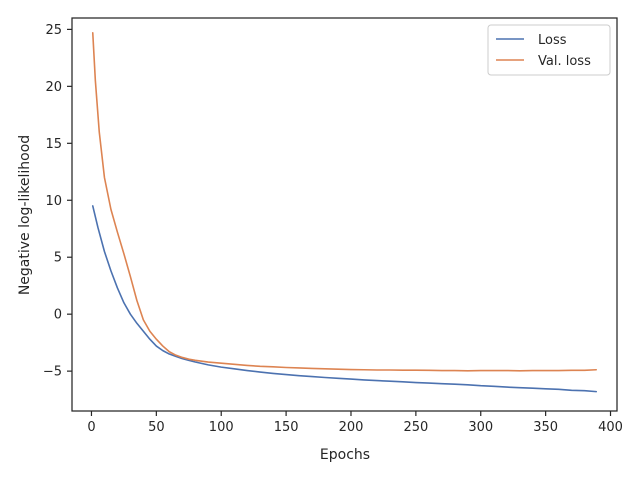 The width and height of the screenshot is (640, 480). Describe the element at coordinates (52, 372) in the screenshot. I see `y-tick-label: −5` at that location.